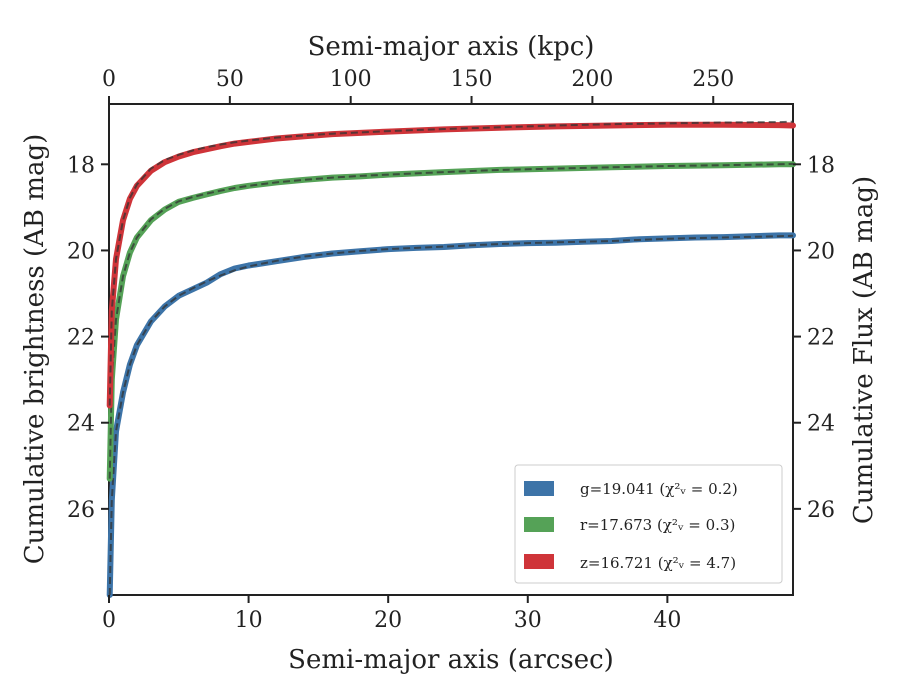 The image size is (900, 700). I want to click on legend-swatch-r, so click(539, 524).